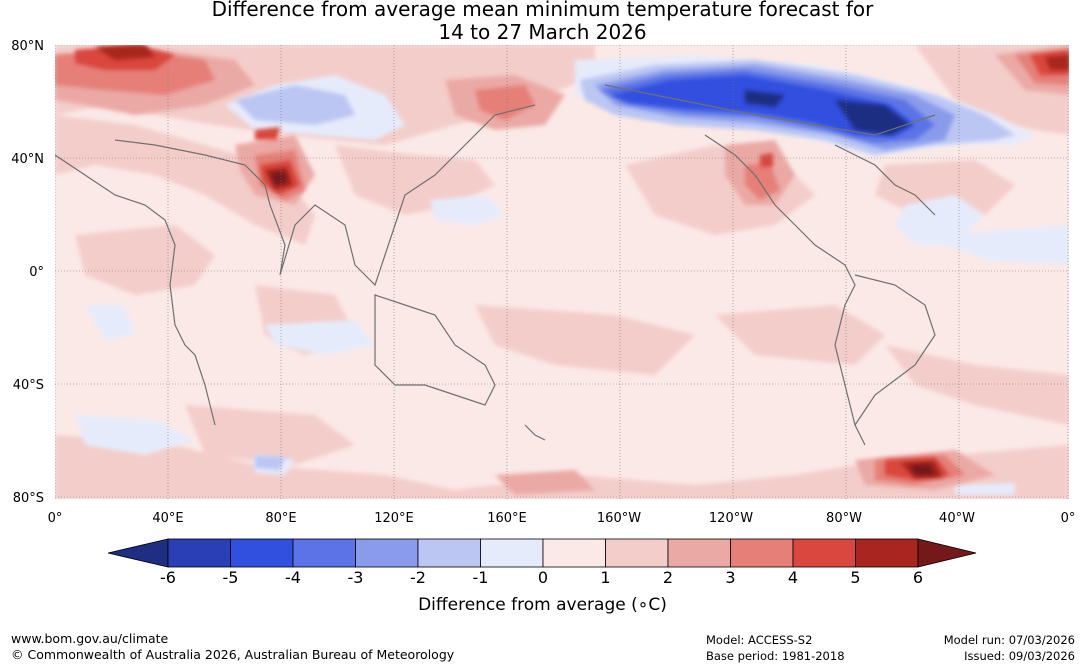  Describe the element at coordinates (55, 518) in the screenshot. I see `lon-label-0-west-edge: 0°` at that location.